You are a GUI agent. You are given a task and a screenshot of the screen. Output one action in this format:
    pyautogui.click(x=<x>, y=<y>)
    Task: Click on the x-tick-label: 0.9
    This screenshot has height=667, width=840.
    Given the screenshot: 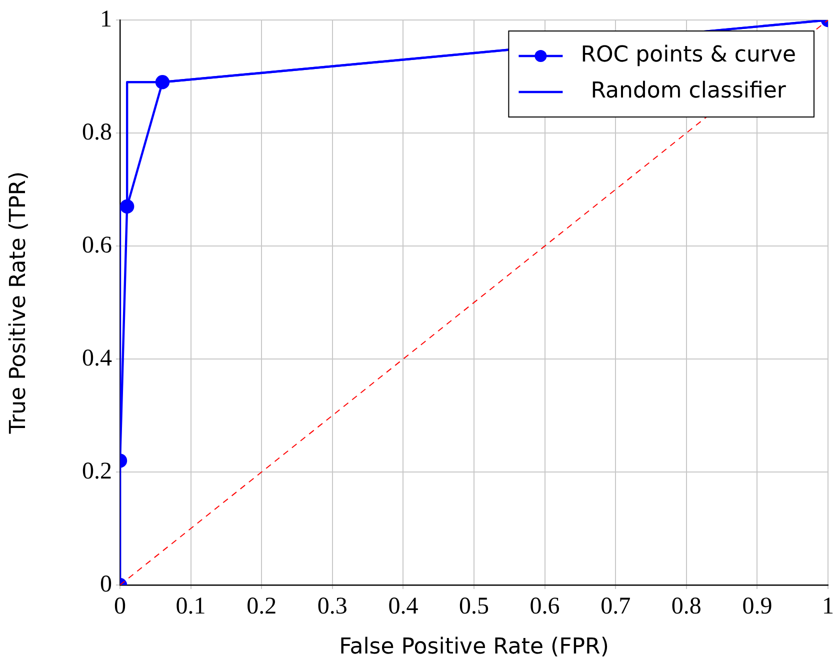 What is the action you would take?
    pyautogui.click(x=757, y=607)
    